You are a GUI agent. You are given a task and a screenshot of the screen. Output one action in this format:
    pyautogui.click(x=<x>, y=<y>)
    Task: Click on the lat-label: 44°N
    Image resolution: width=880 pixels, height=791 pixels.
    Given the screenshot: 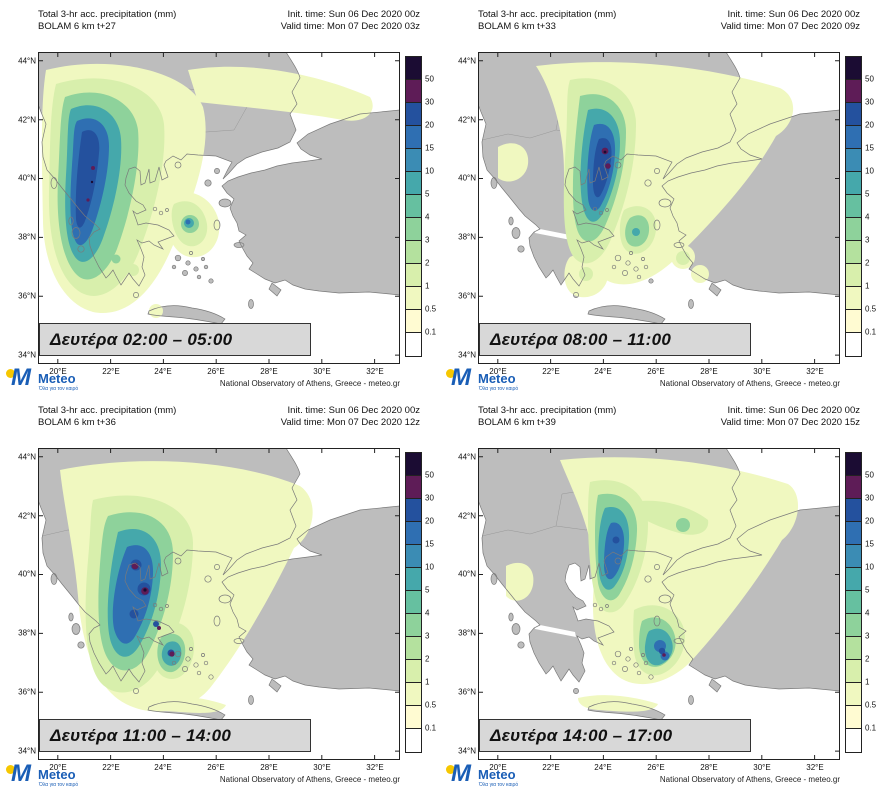 What is the action you would take?
    pyautogui.click(x=27, y=61)
    